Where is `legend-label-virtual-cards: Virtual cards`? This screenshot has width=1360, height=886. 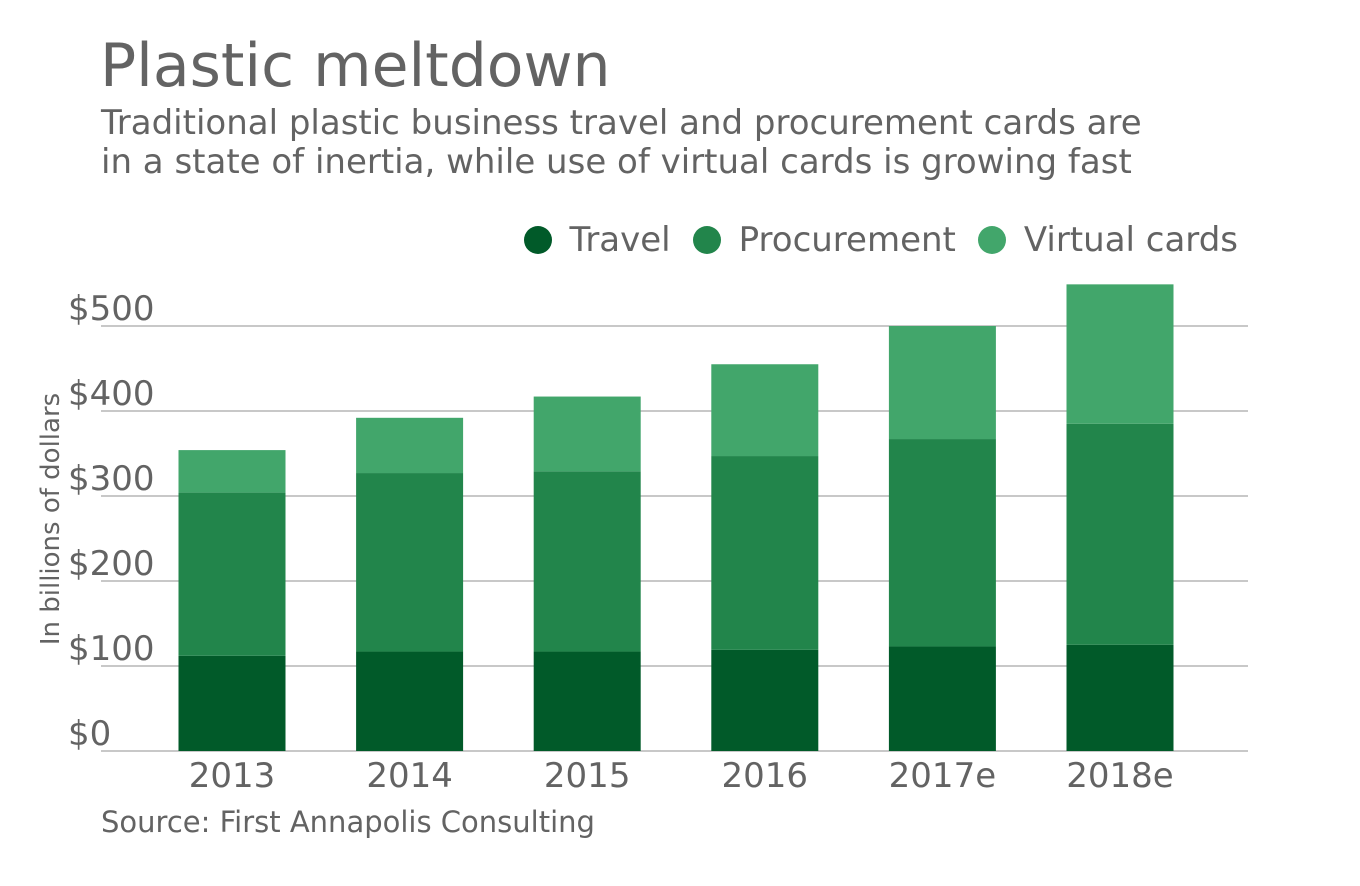
legend-label-virtual-cards: Virtual cards is located at coordinates (1130, 240).